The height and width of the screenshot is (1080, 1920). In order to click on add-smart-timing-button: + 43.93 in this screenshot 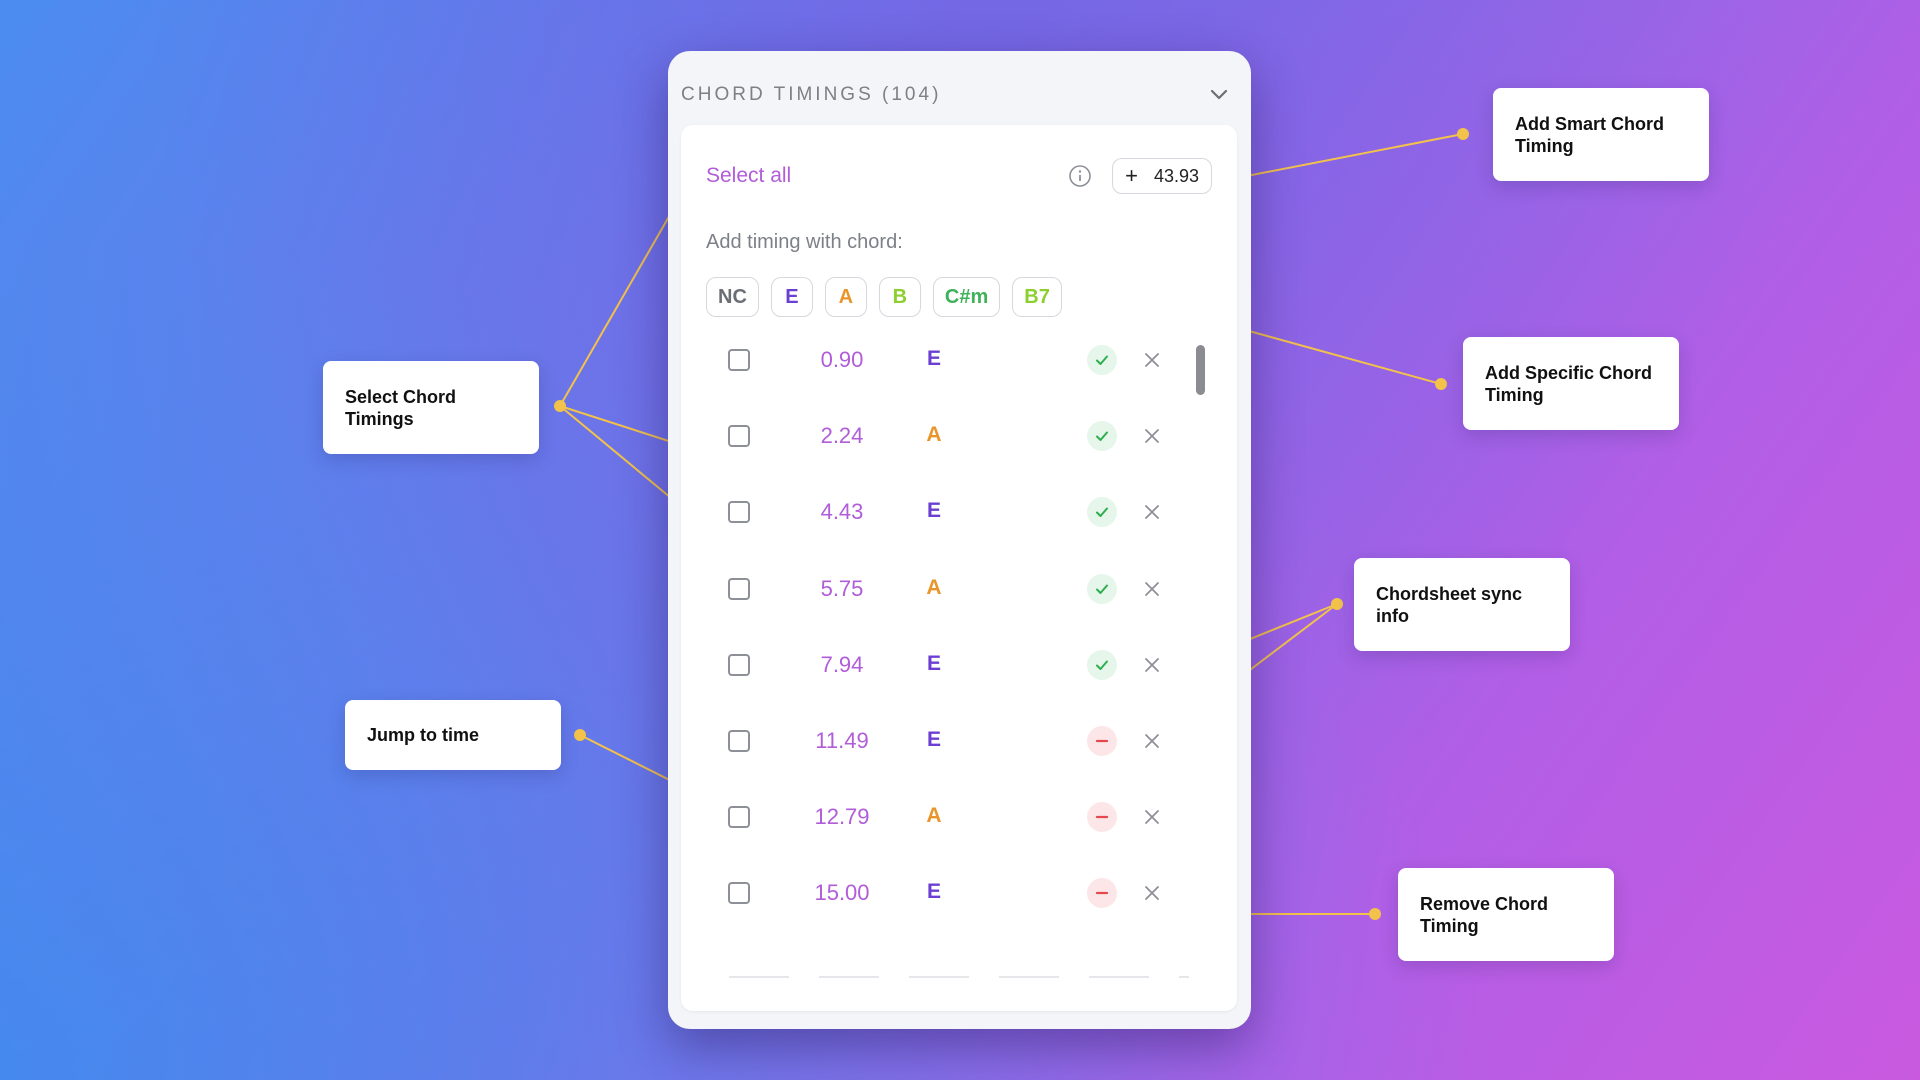, I will do `click(1162, 176)`.